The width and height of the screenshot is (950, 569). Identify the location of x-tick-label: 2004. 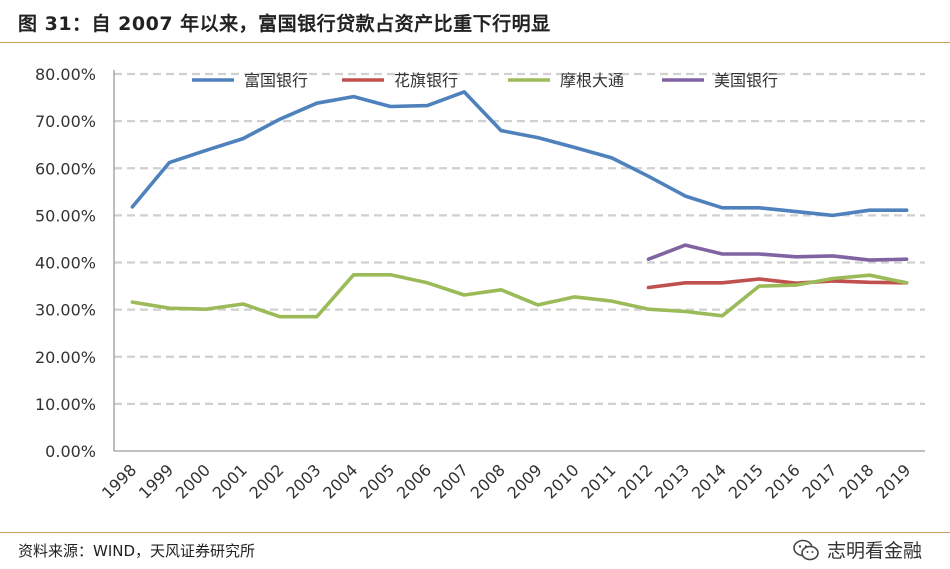
(340, 481).